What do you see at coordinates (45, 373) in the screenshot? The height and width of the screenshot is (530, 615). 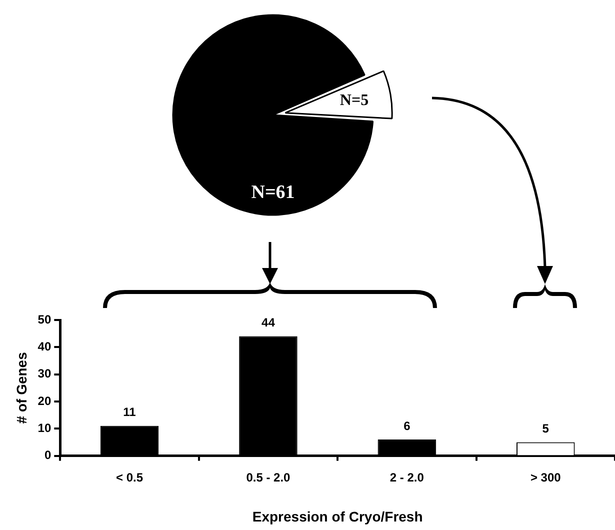 I see `y-tick-label: 30` at bounding box center [45, 373].